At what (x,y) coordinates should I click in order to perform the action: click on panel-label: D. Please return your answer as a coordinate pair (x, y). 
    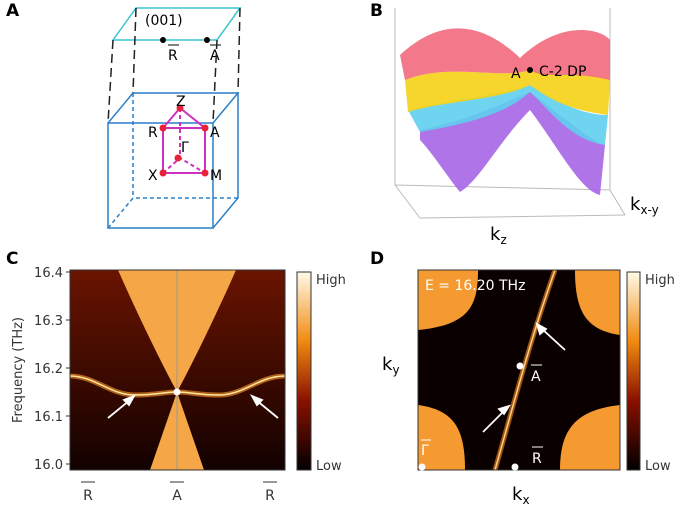
    Looking at the image, I should click on (377, 259).